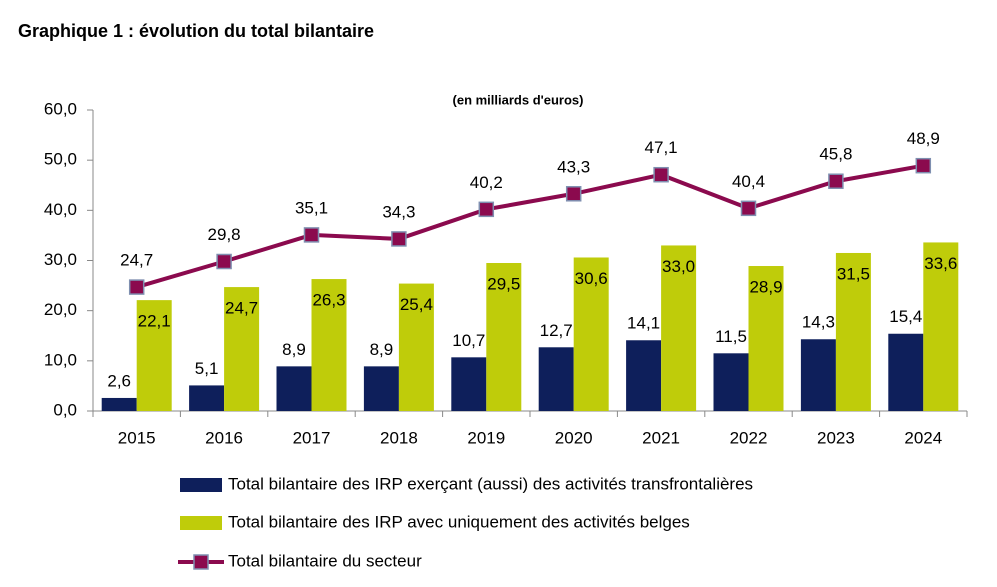 The width and height of the screenshot is (997, 587). What do you see at coordinates (731, 336) in the screenshot?
I see `value-label: 11,5` at bounding box center [731, 336].